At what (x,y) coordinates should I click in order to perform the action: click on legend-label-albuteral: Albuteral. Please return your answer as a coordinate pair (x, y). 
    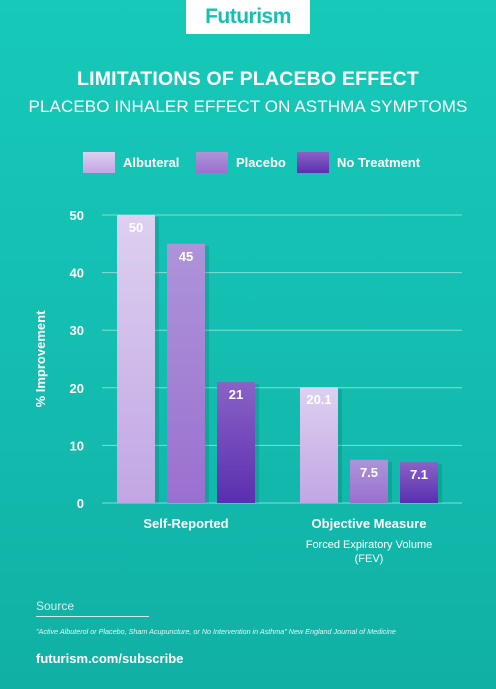
    Looking at the image, I should click on (151, 162).